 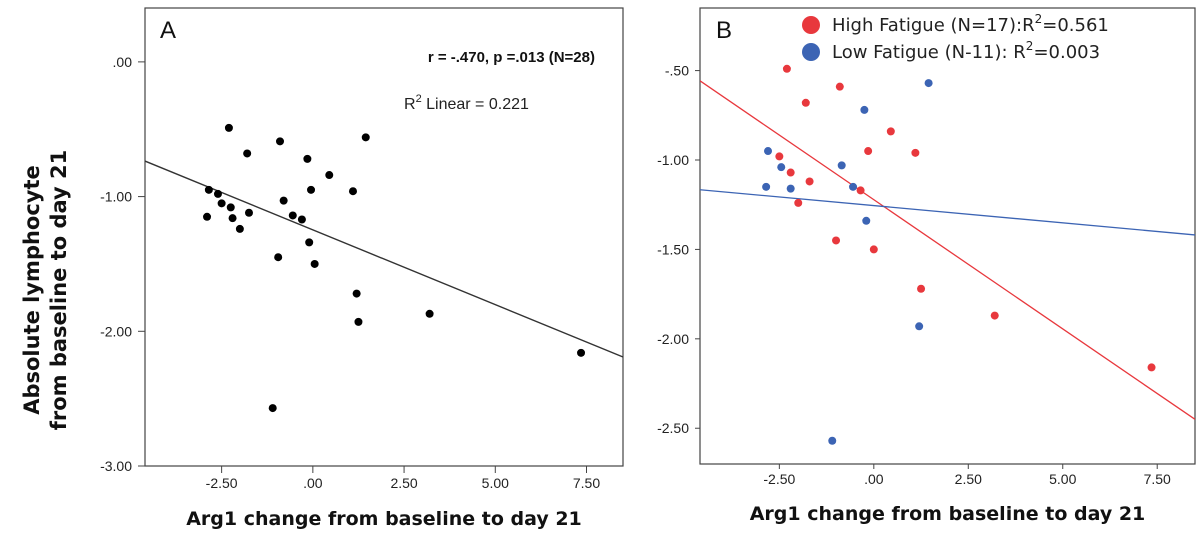 I want to click on y-tick-label: -2.50, so click(x=673, y=428).